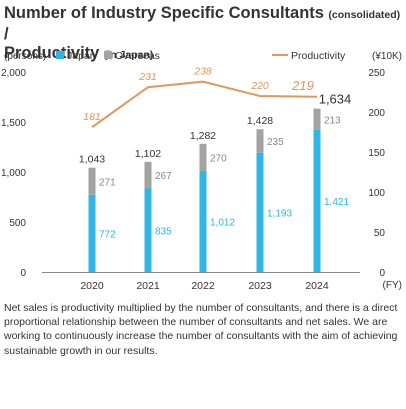 Image resolution: width=406 pixels, height=409 pixels. What do you see at coordinates (392, 285) in the screenshot?
I see `x-axis-unit: (FY)` at bounding box center [392, 285].